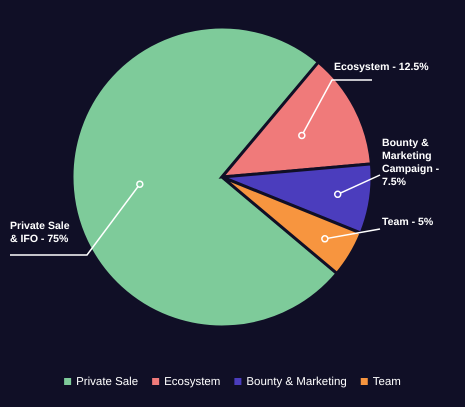 The height and width of the screenshot is (407, 465). What do you see at coordinates (296, 382) in the screenshot?
I see `legend-label: Bounty & Marketing` at bounding box center [296, 382].